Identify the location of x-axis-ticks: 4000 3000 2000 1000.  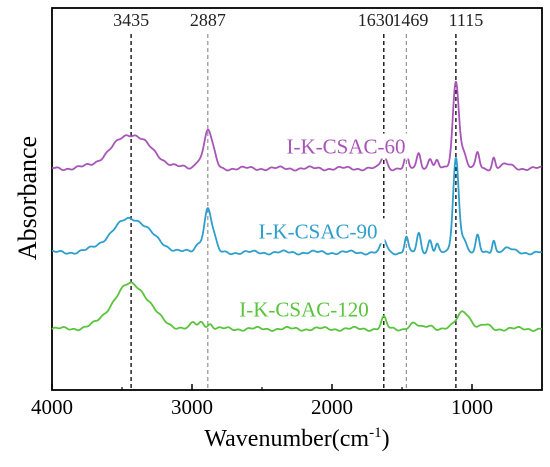
(262, 401).